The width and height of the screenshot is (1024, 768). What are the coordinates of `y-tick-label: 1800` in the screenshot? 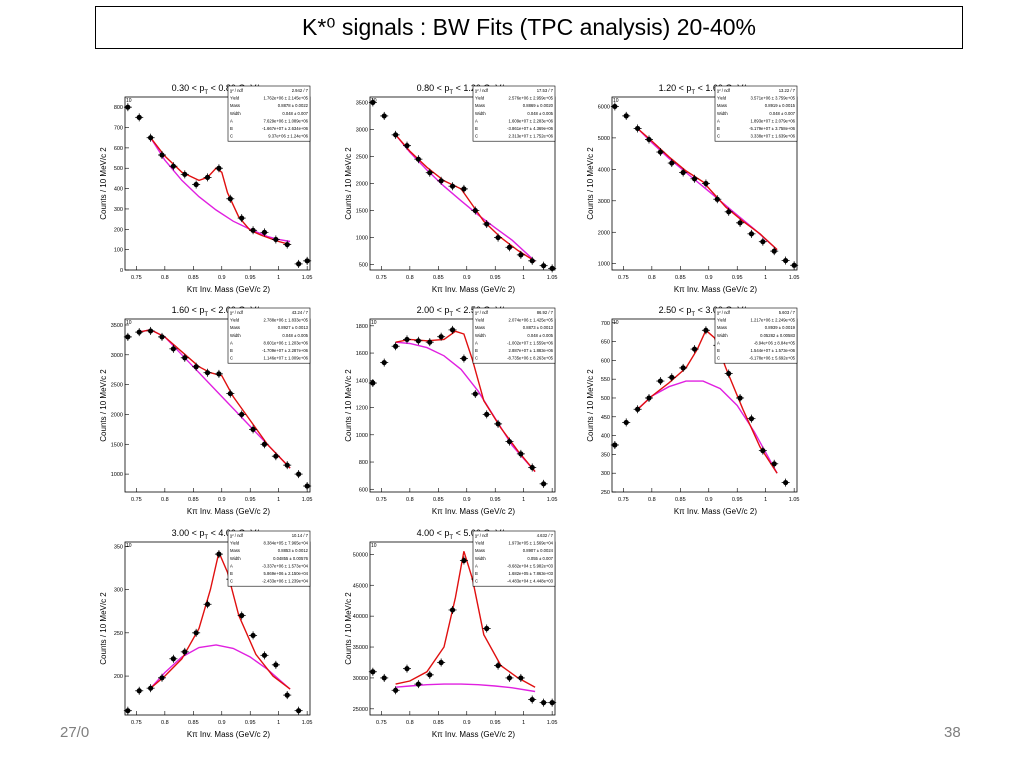 It's located at (362, 327).